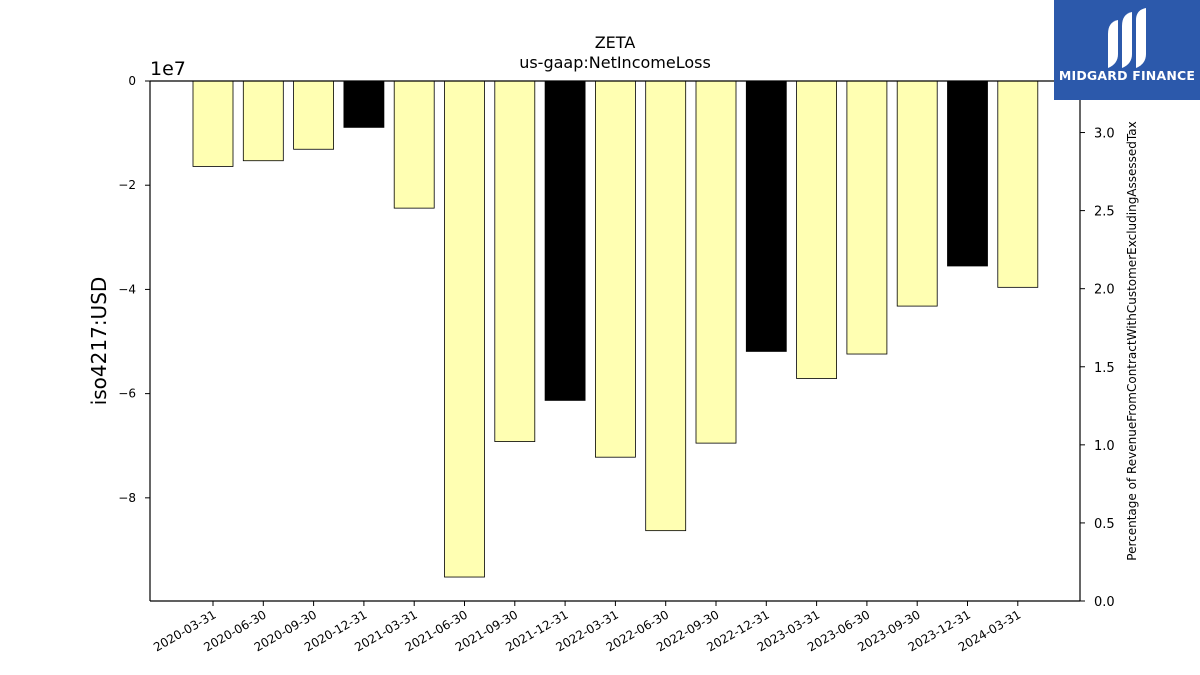 This screenshot has height=675, width=1200. What do you see at coordinates (1104, 524) in the screenshot?
I see `y2-tick-label: 0.5` at bounding box center [1104, 524].